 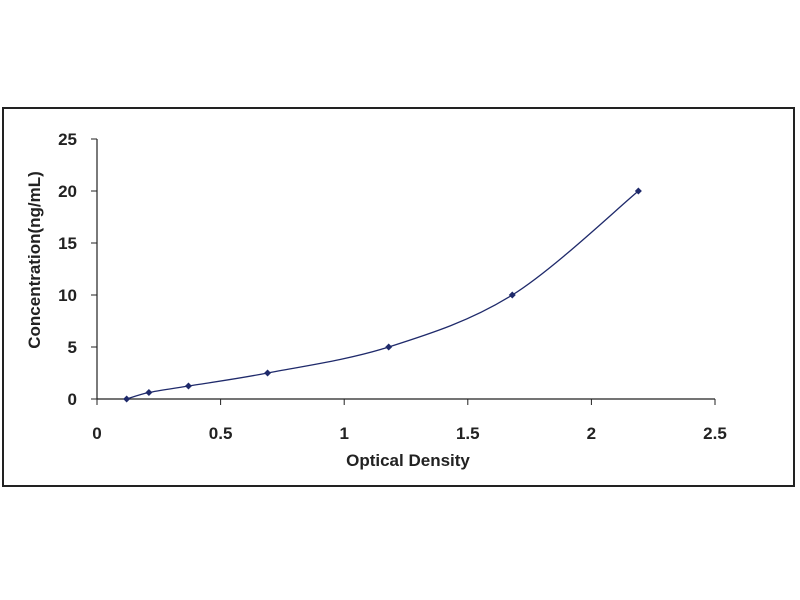 I want to click on x-tick-label: 2, so click(x=591, y=433).